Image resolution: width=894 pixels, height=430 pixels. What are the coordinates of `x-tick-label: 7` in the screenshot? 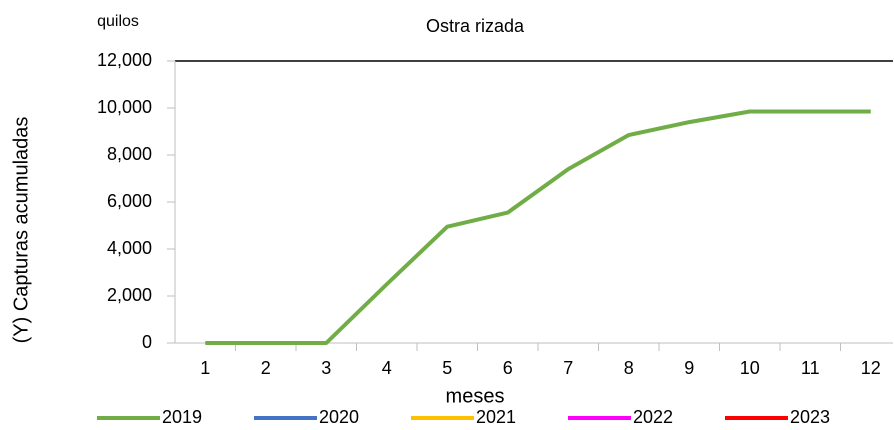 It's located at (568, 368).